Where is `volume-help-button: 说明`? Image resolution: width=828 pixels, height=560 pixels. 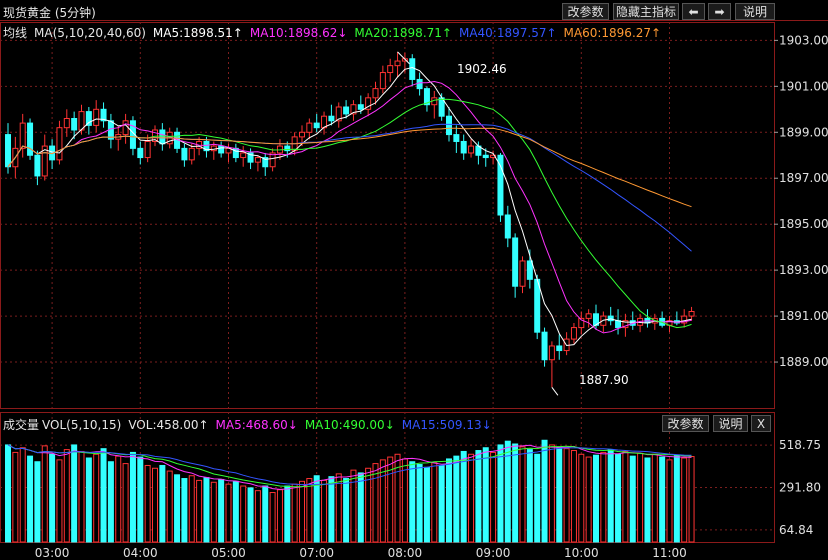
volume-help-button: 说明 is located at coordinates (730, 423).